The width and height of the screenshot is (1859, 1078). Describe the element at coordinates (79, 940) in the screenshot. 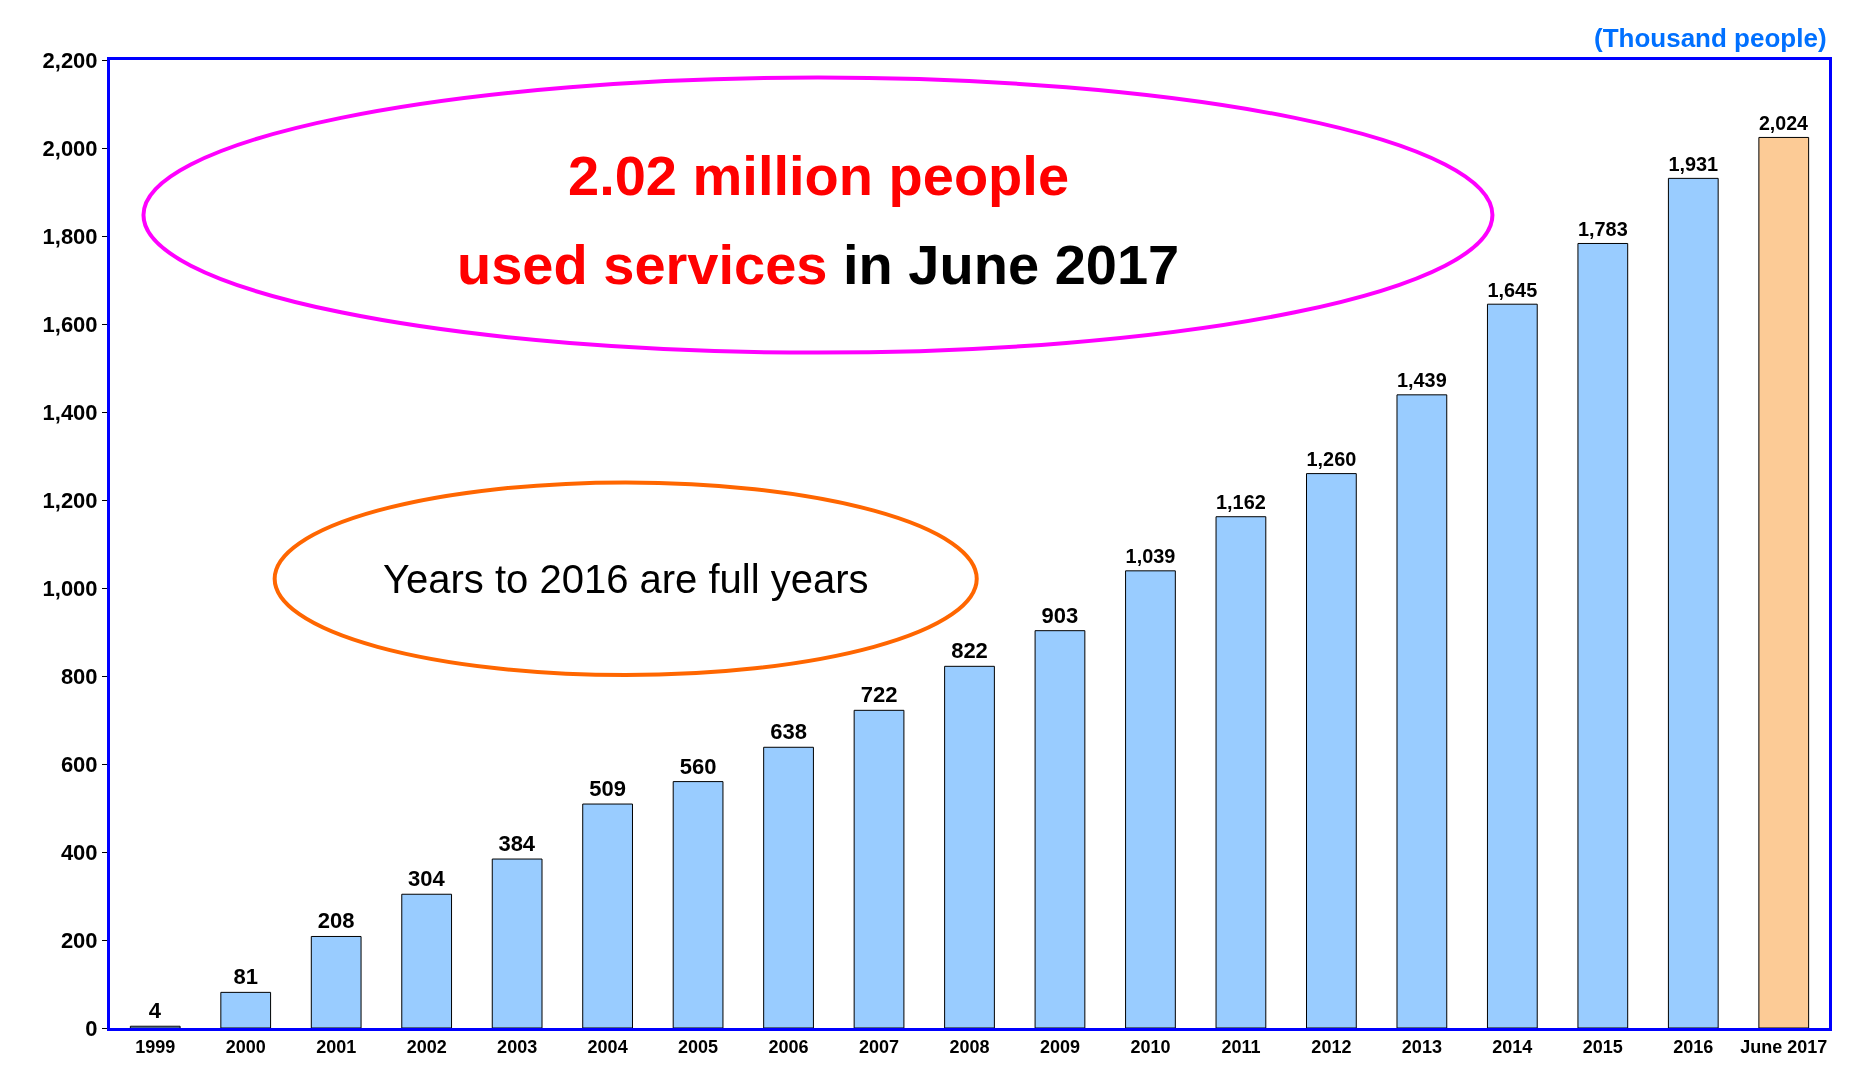

I see `y-tick-label: 200` at that location.